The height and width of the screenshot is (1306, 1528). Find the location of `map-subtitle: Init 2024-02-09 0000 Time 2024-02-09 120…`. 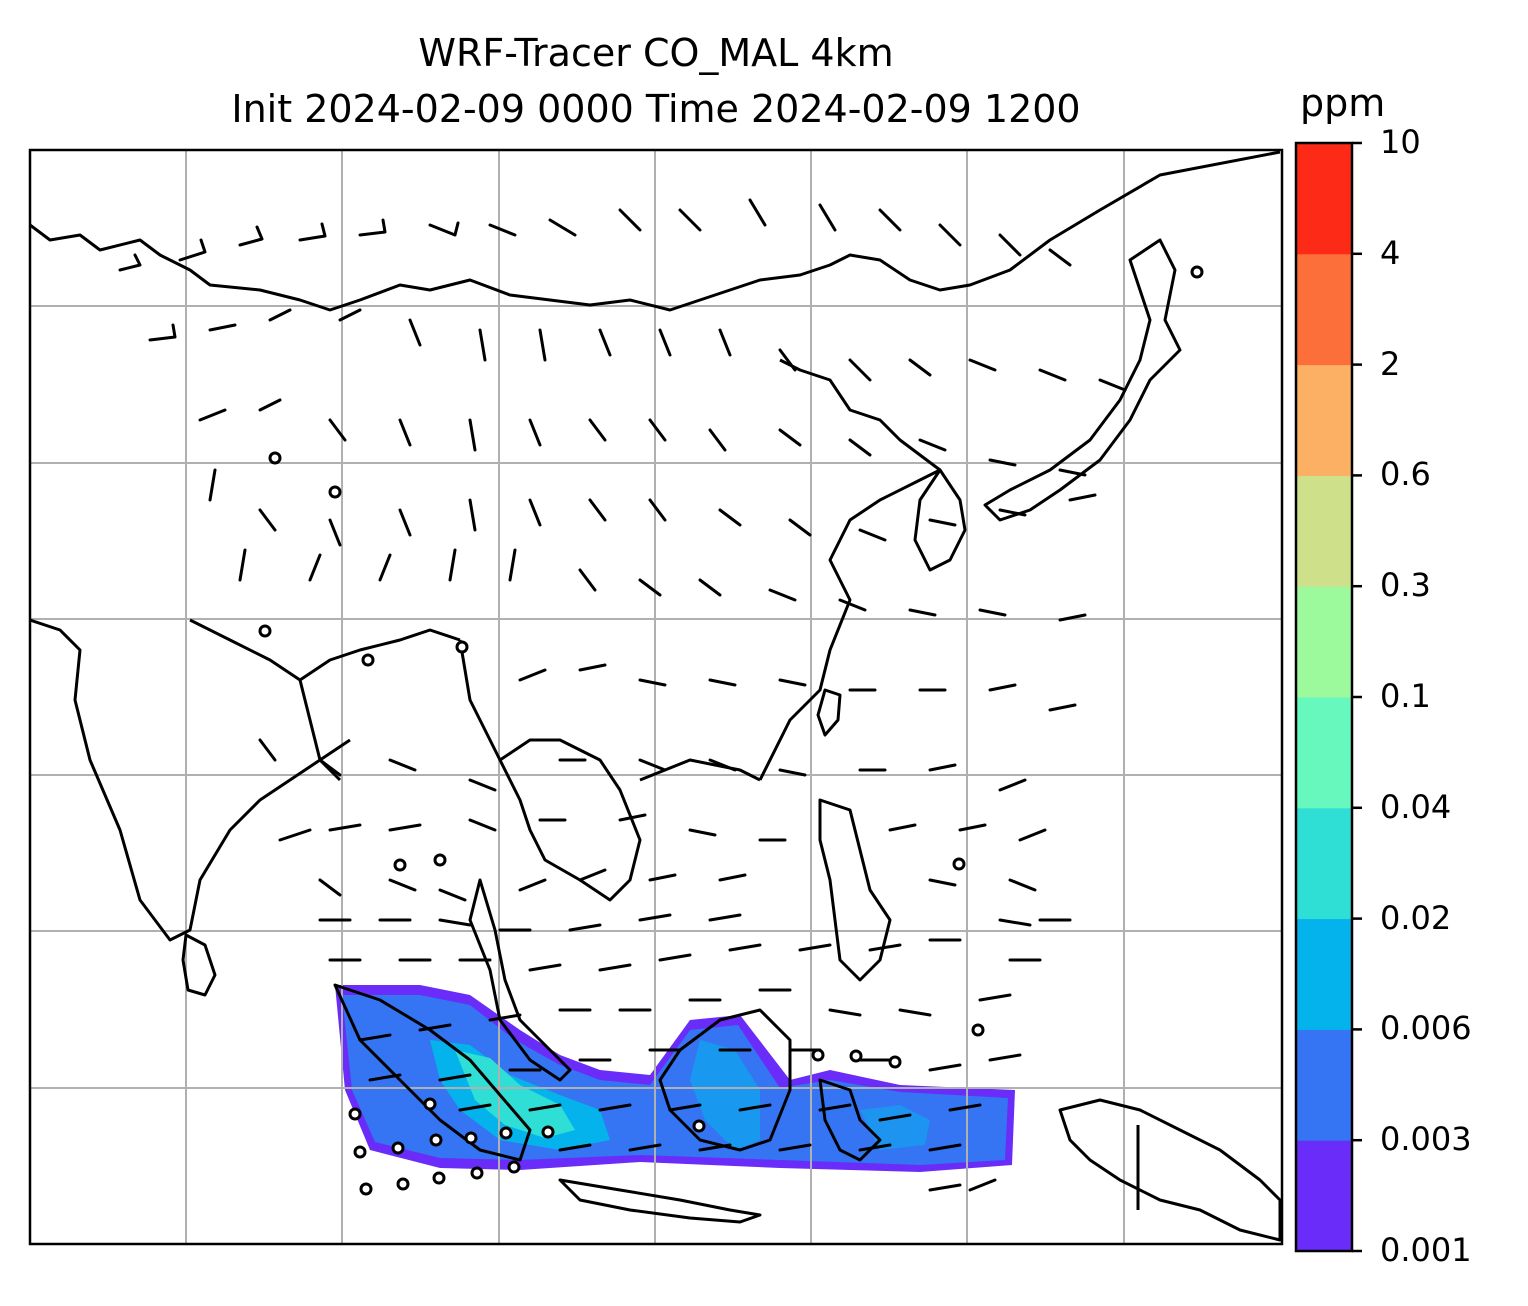

map-subtitle: Init 2024-02-09 0000 Time 2024-02-09 120… is located at coordinates (656, 109).